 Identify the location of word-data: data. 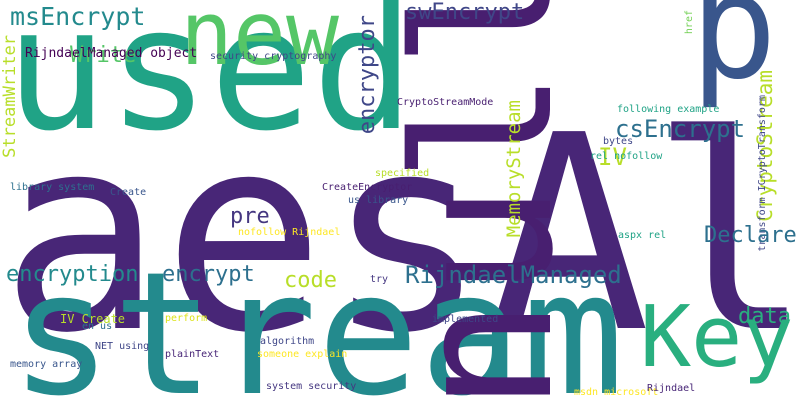
(764, 316).